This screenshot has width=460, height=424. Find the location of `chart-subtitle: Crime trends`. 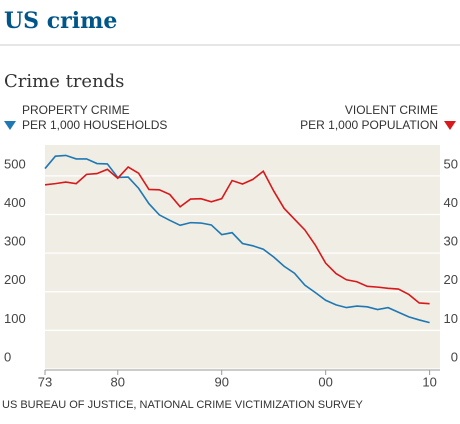

chart-subtitle: Crime trends is located at coordinates (64, 81).